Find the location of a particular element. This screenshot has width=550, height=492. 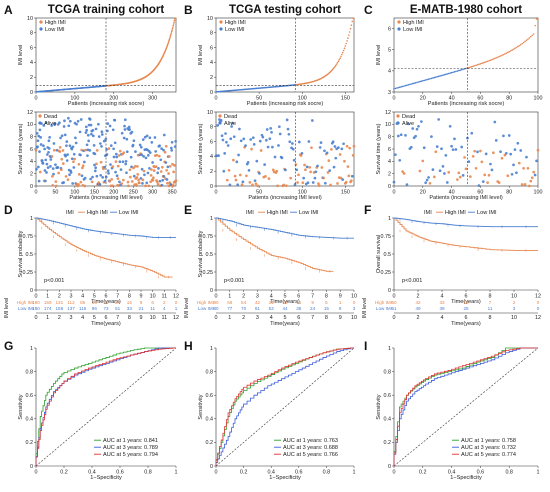

risk-table-tick: 9 is located at coordinates (141, 318).